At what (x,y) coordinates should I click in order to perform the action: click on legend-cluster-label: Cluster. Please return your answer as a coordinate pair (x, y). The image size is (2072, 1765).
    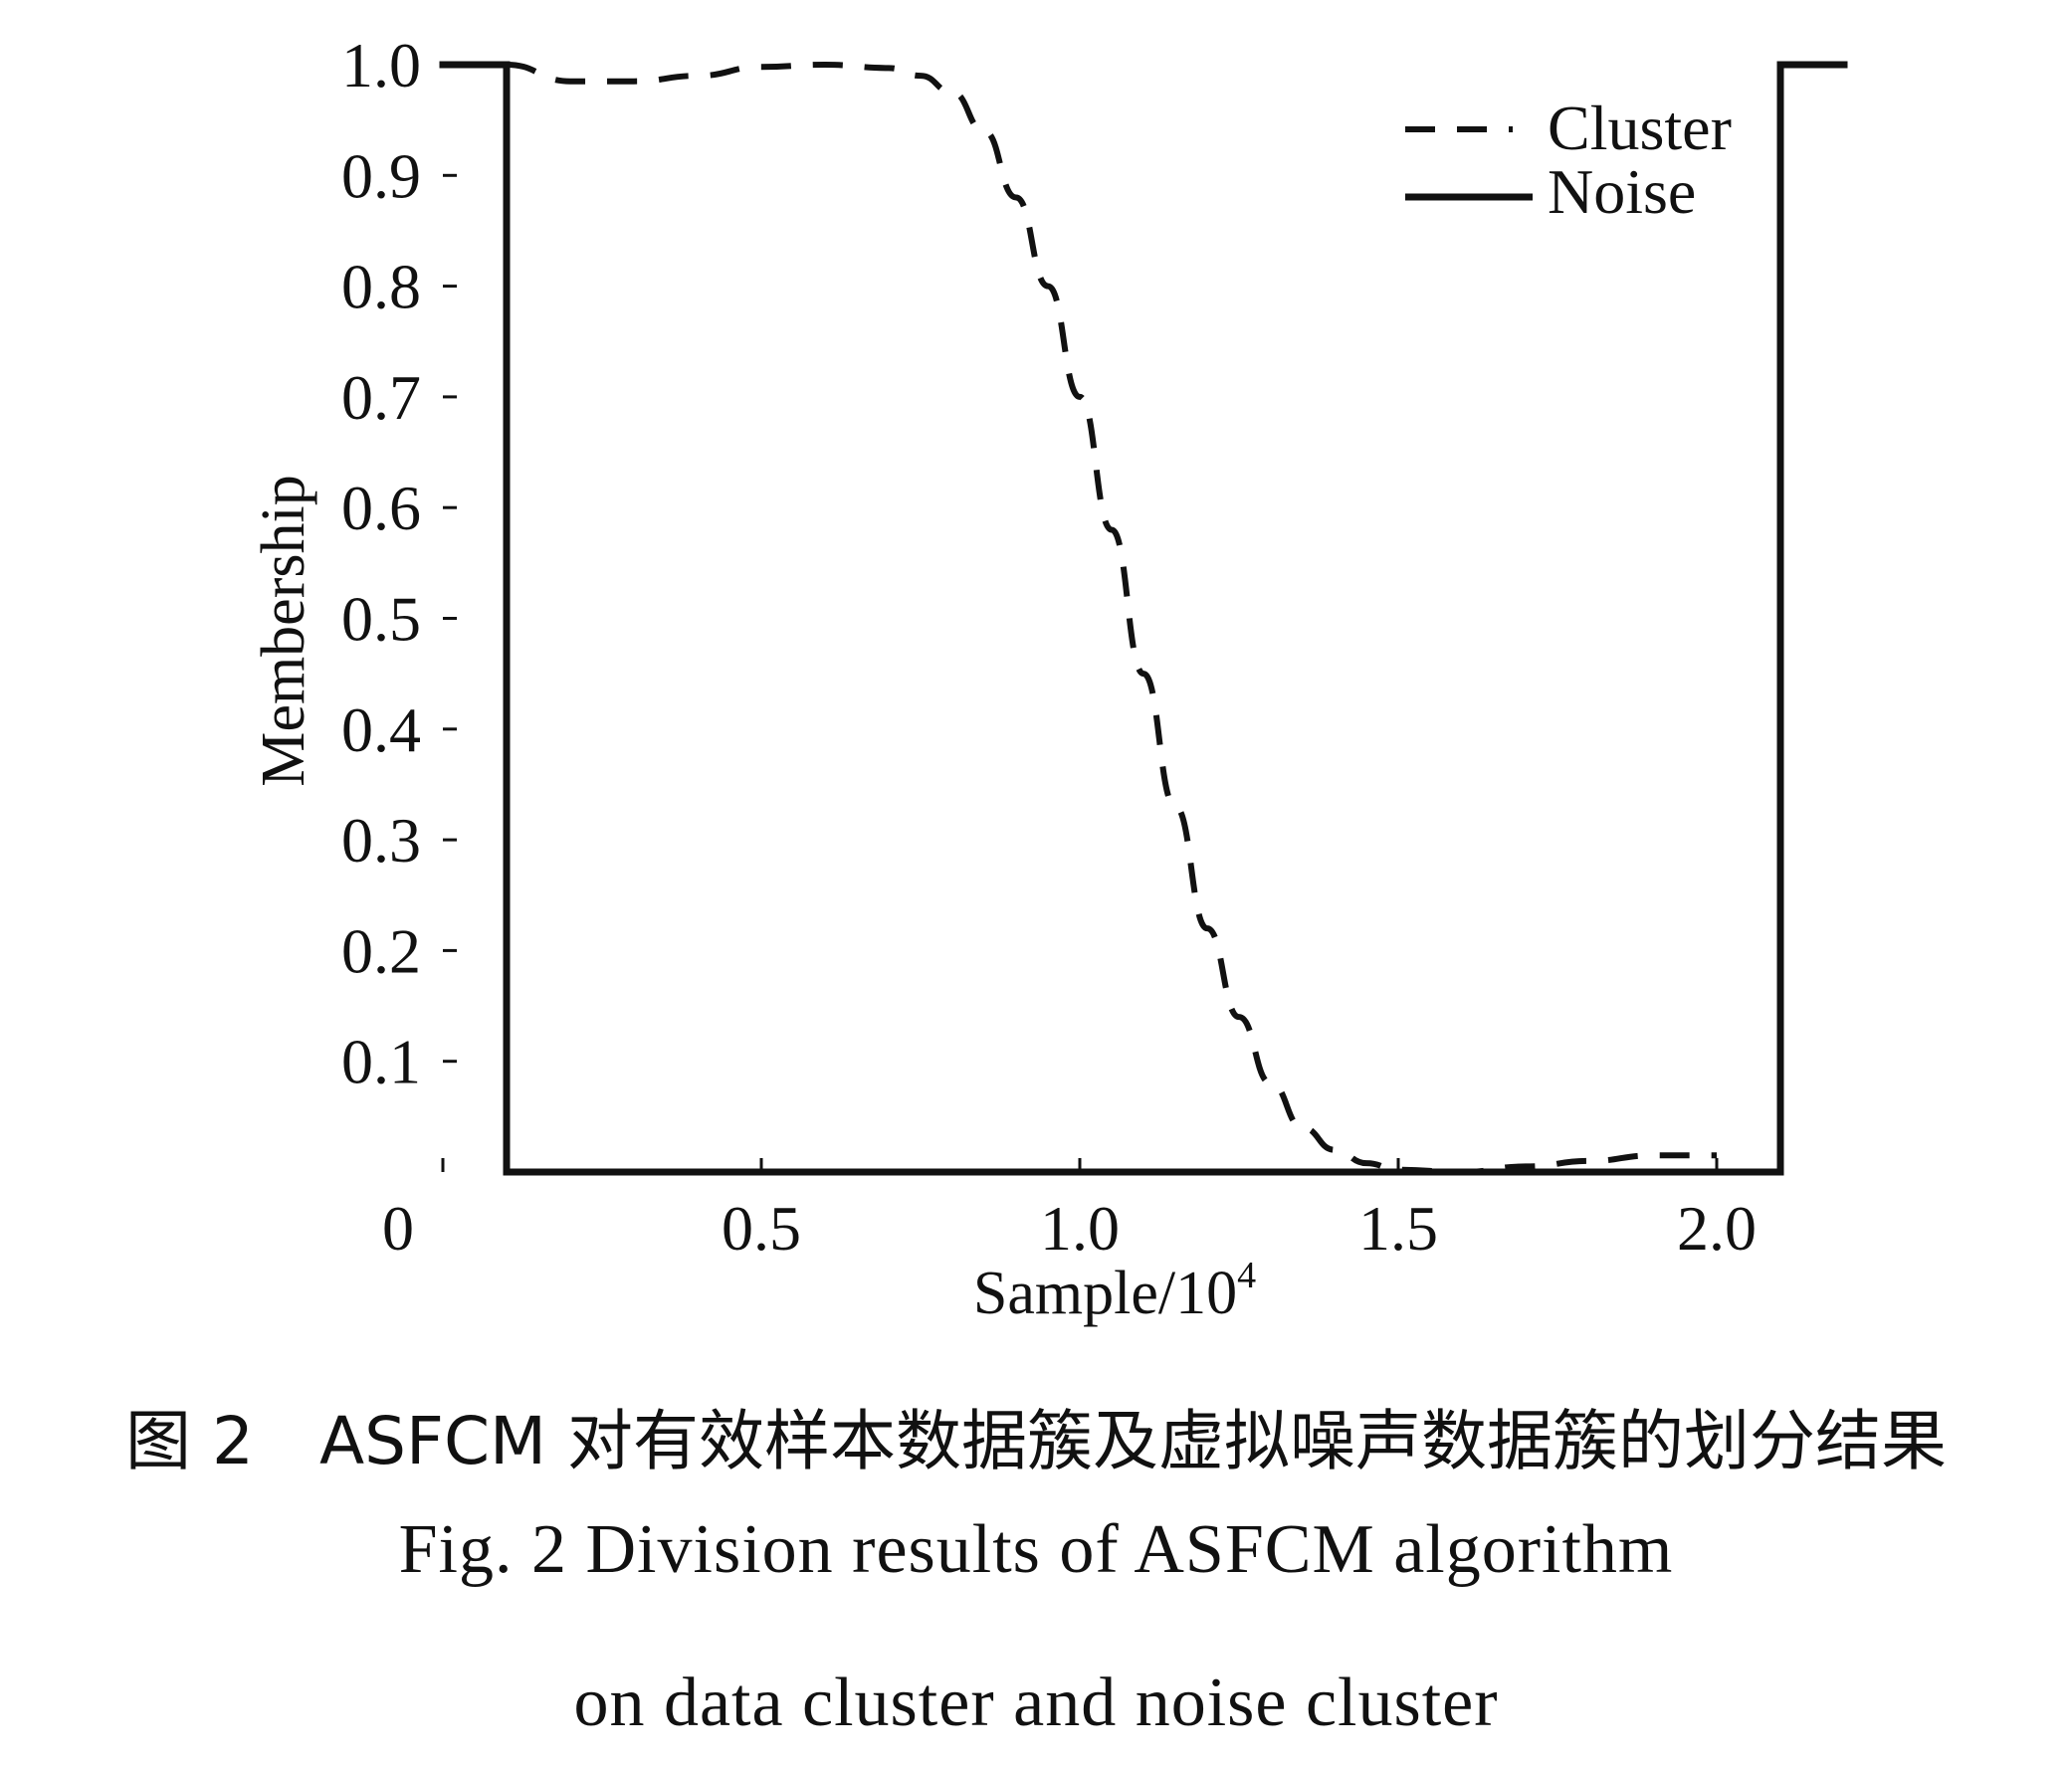
    Looking at the image, I should click on (1640, 128).